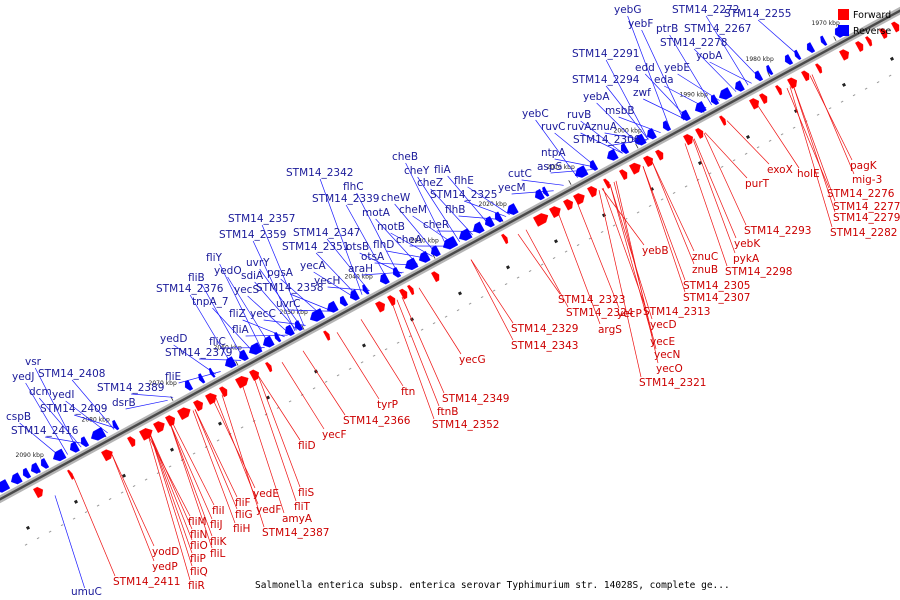 The image size is (900, 600). I want to click on reverse-gene-label: STM14_2278, so click(693, 43).